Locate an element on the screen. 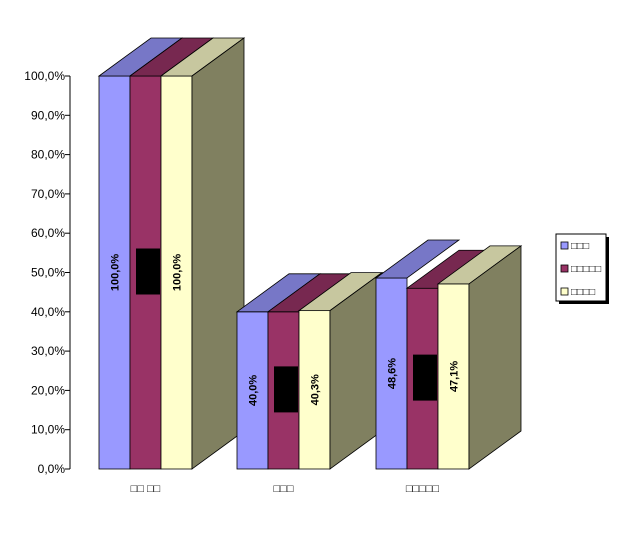 The image size is (620, 538). y-tick-label: 50,0% is located at coordinates (48, 273).